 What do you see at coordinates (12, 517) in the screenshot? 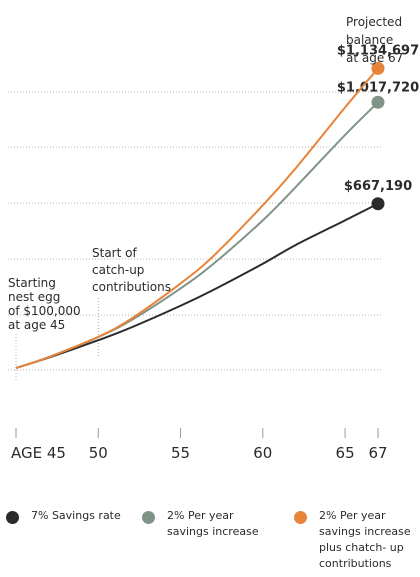
I see `legend-dot-savings-rate` at bounding box center [12, 517].